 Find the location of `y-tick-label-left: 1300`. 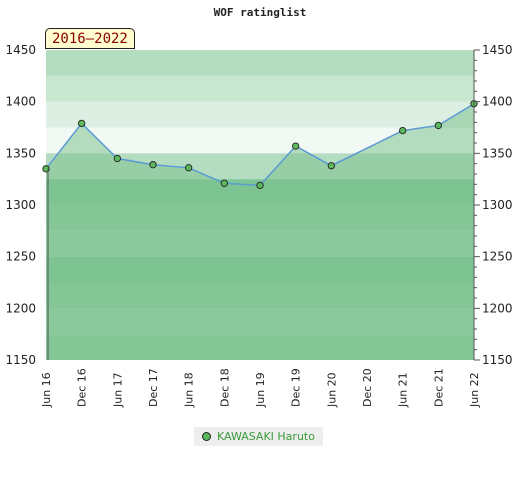

y-tick-label-left: 1300 is located at coordinates (20, 205).